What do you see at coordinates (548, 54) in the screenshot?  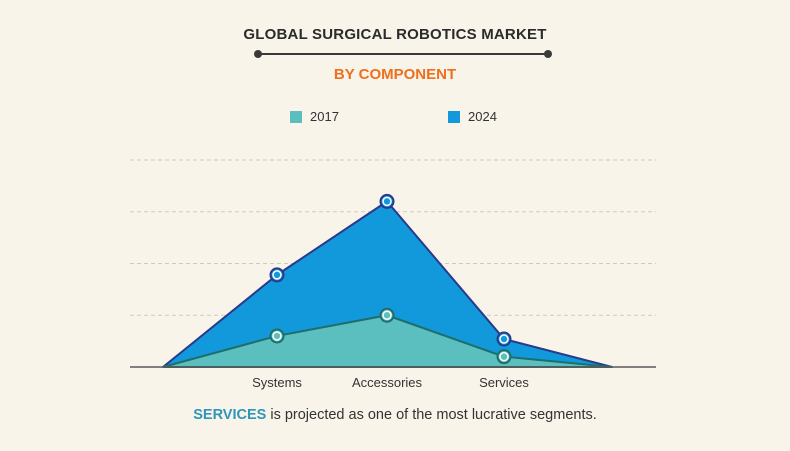 I see `title-underline-right-dot` at bounding box center [548, 54].